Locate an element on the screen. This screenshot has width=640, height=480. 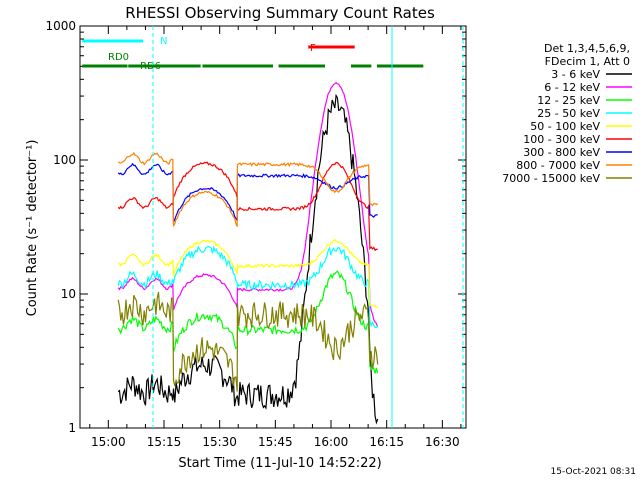
x-tick-label: 16:15 is located at coordinates (386, 442).